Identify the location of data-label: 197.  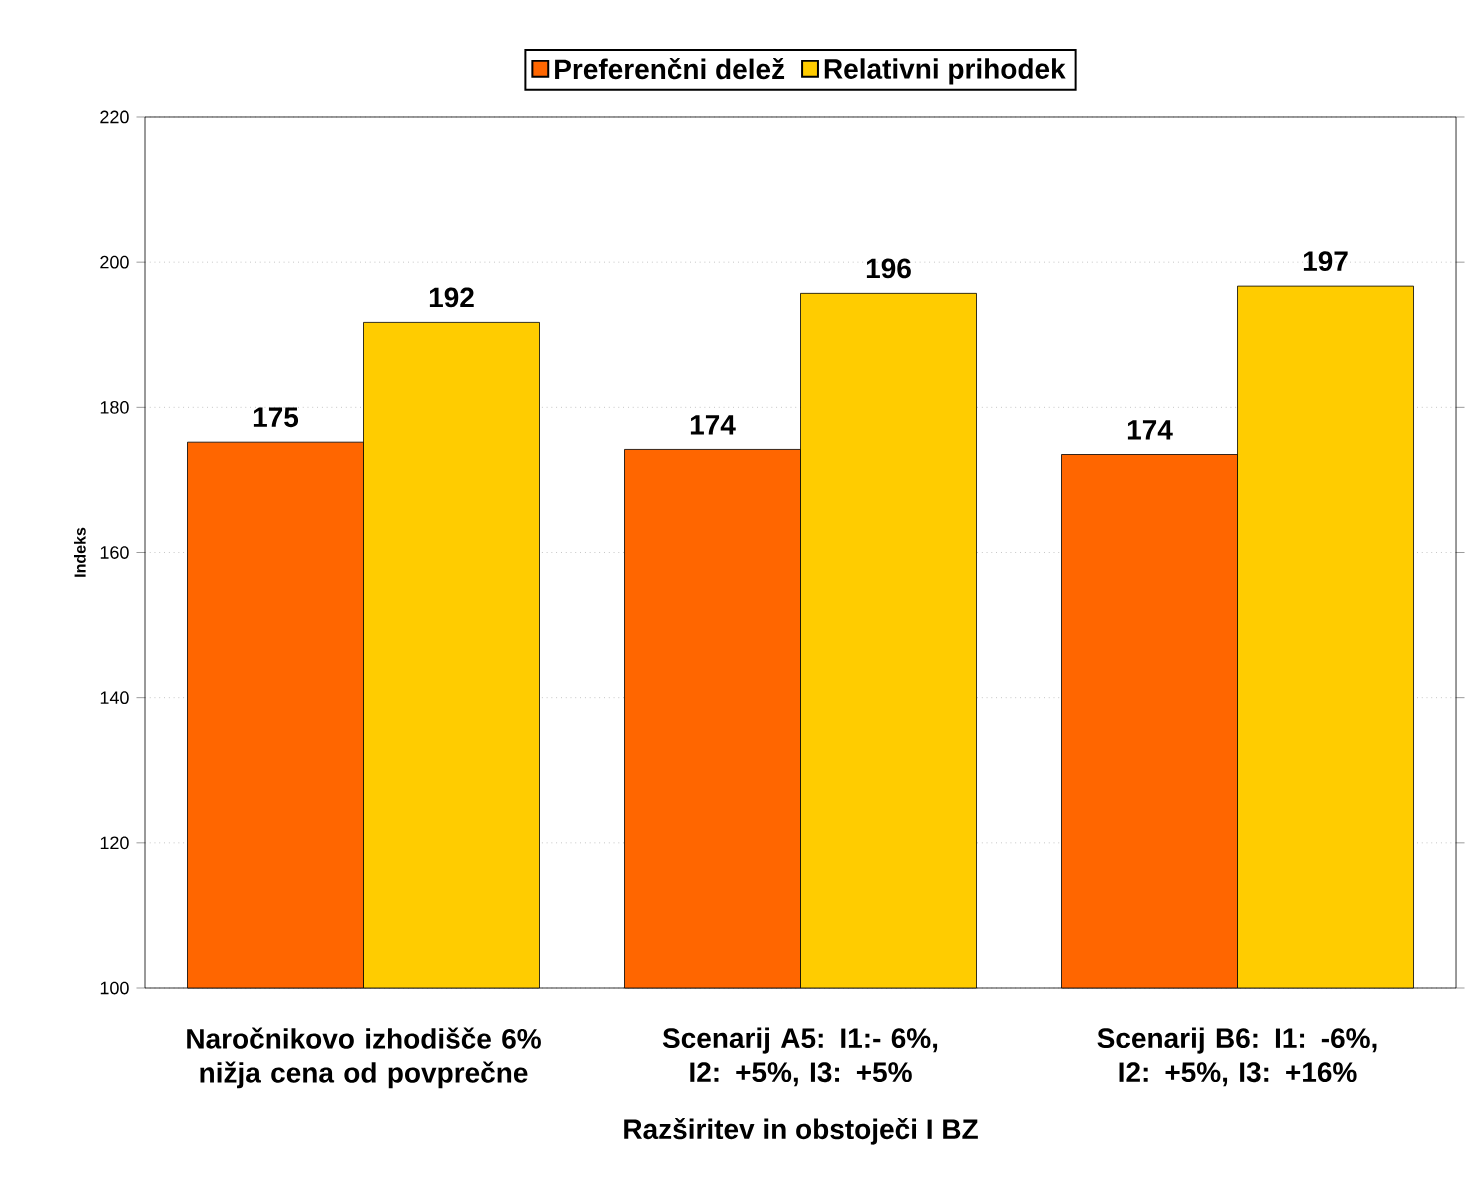
(1325, 261).